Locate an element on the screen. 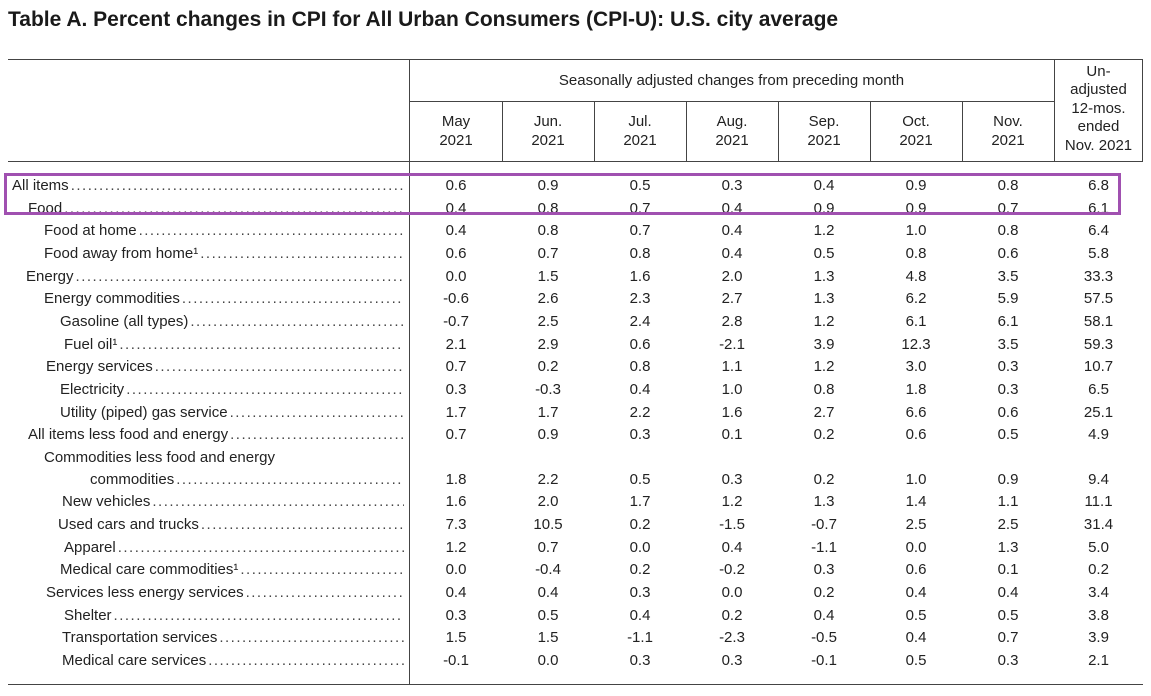  table-cell: 2.3 is located at coordinates (640, 299).